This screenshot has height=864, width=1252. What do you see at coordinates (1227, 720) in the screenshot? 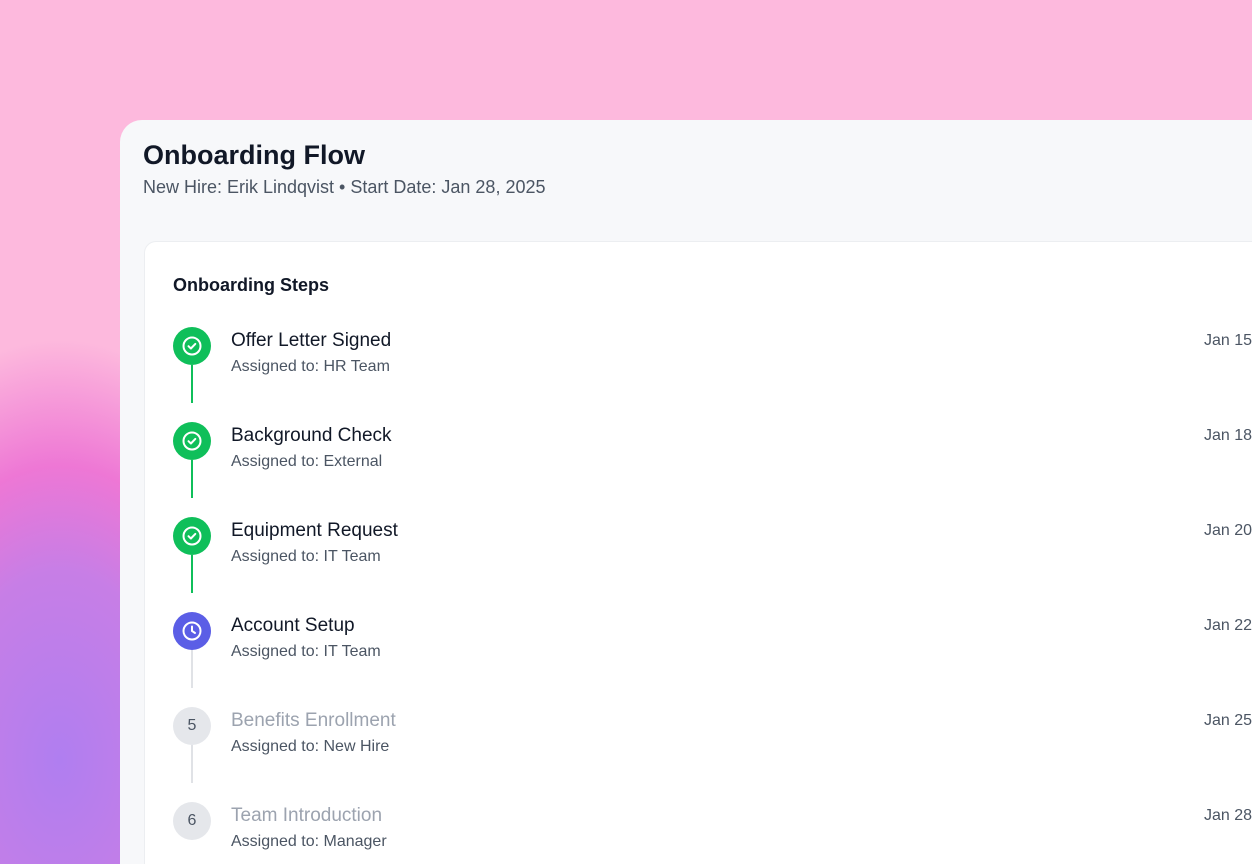
I see `step-date: Jan 25` at bounding box center [1227, 720].